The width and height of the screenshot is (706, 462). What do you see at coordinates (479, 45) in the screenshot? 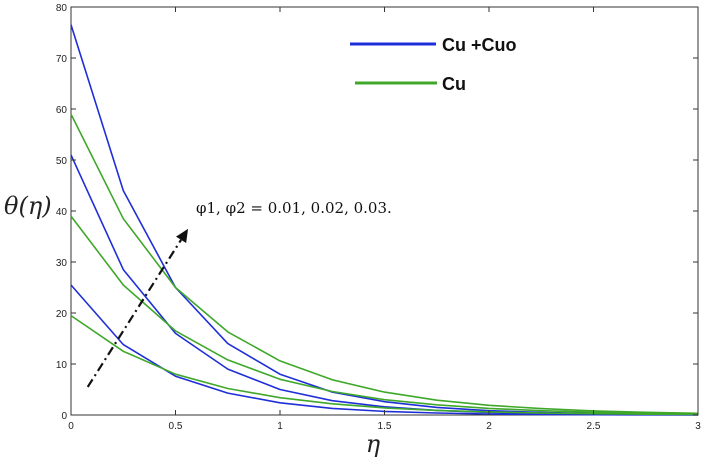
I see `legend-label-cu-cuo: Cu +Cuo` at bounding box center [479, 45].